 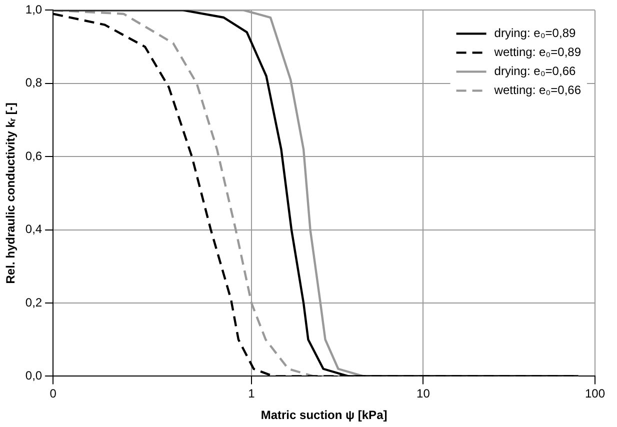 I want to click on legend-label: drying: e₀=0,89, so click(x=535, y=33).